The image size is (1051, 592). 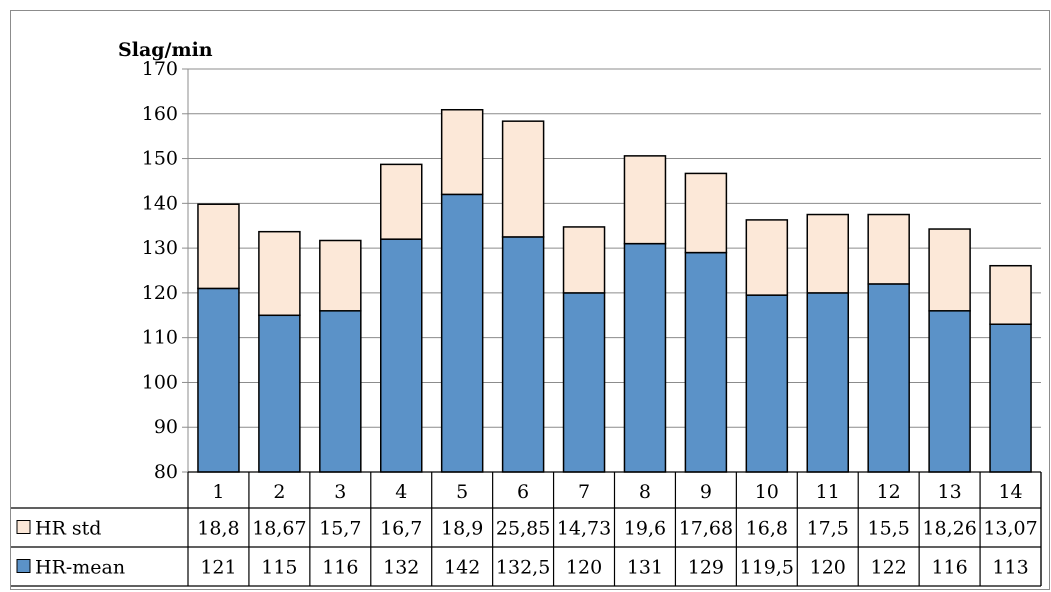 I want to click on table-cell-hr-std: 13,07, so click(x=1010, y=529).